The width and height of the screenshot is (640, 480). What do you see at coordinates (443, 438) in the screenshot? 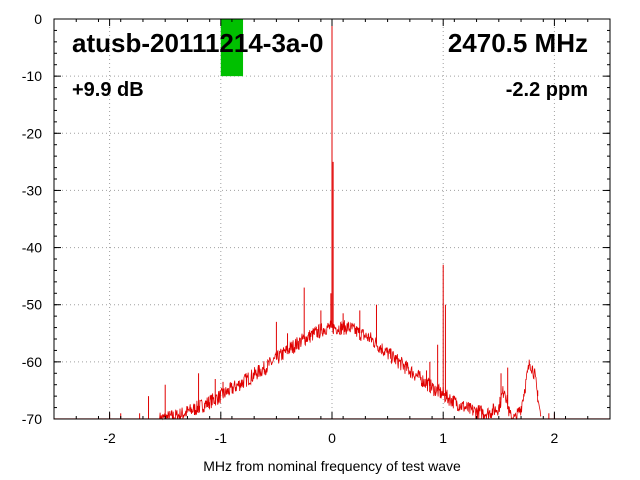
I see `x-tick-label: 1` at bounding box center [443, 438].